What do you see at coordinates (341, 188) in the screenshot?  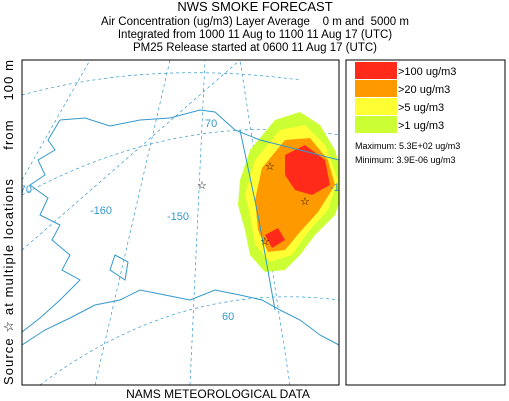 I see `graticule-label: -140` at bounding box center [341, 188].